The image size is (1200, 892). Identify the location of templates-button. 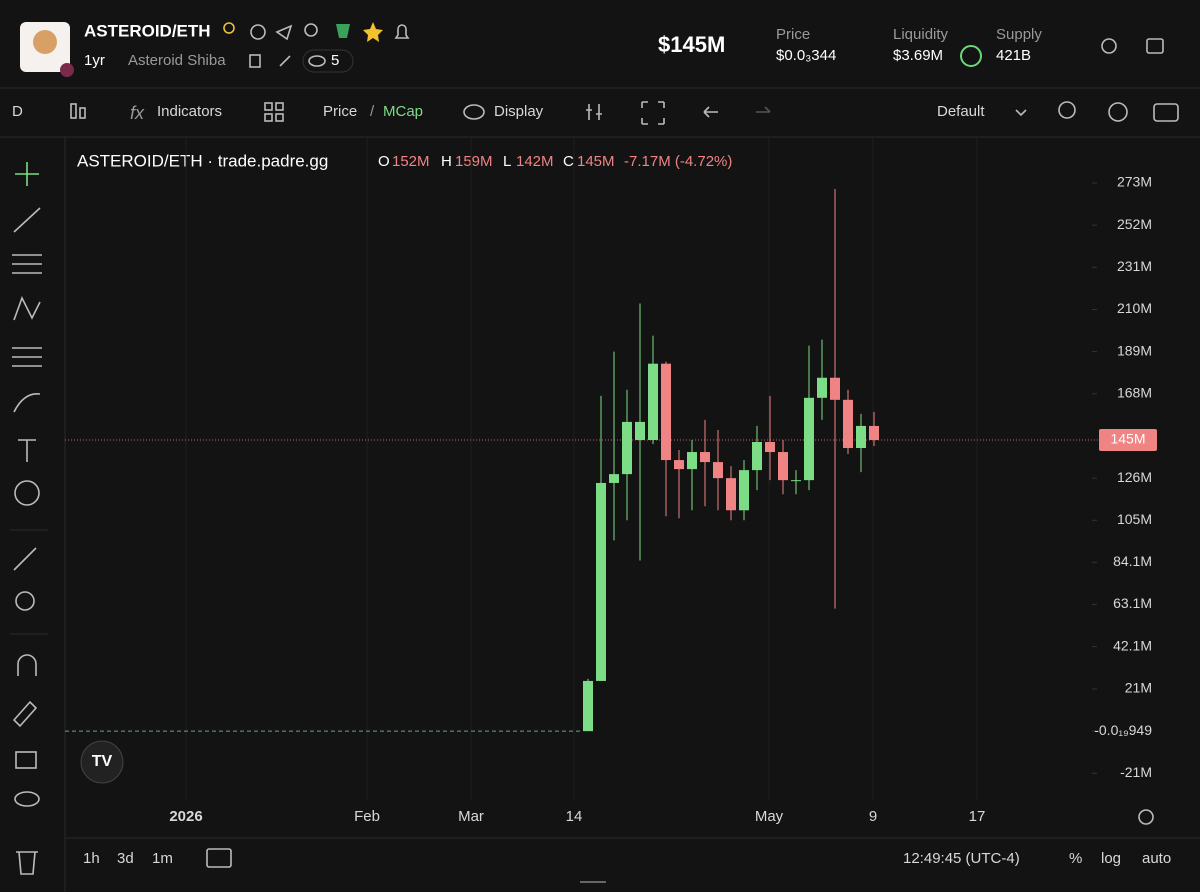
(274, 112).